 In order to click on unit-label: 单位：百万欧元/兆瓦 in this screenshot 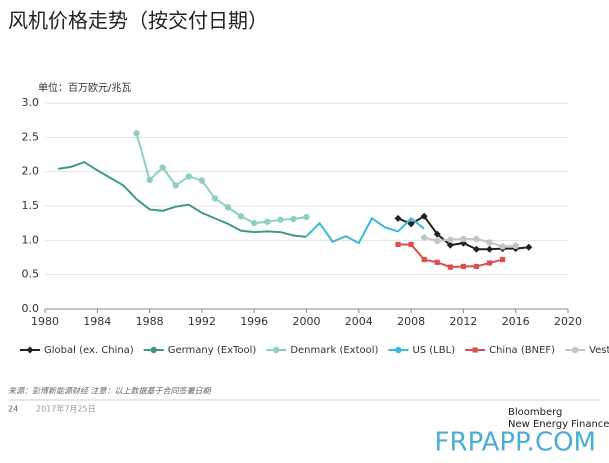, I will do `click(84, 87)`.